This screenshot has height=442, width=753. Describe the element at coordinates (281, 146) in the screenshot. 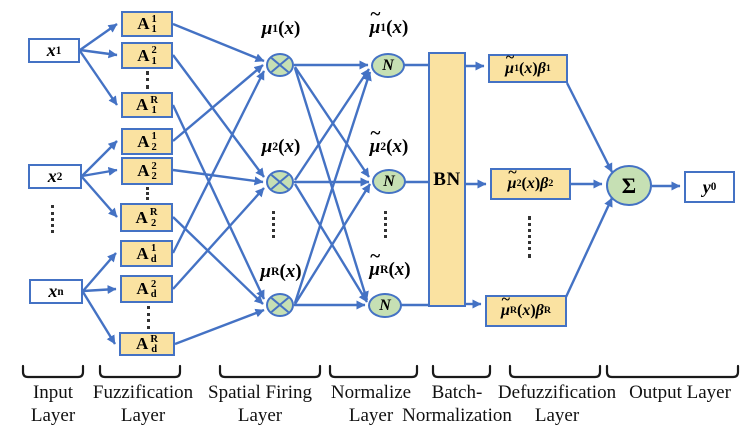

I see `label-mu-2-x: μ 2(x)` at that location.